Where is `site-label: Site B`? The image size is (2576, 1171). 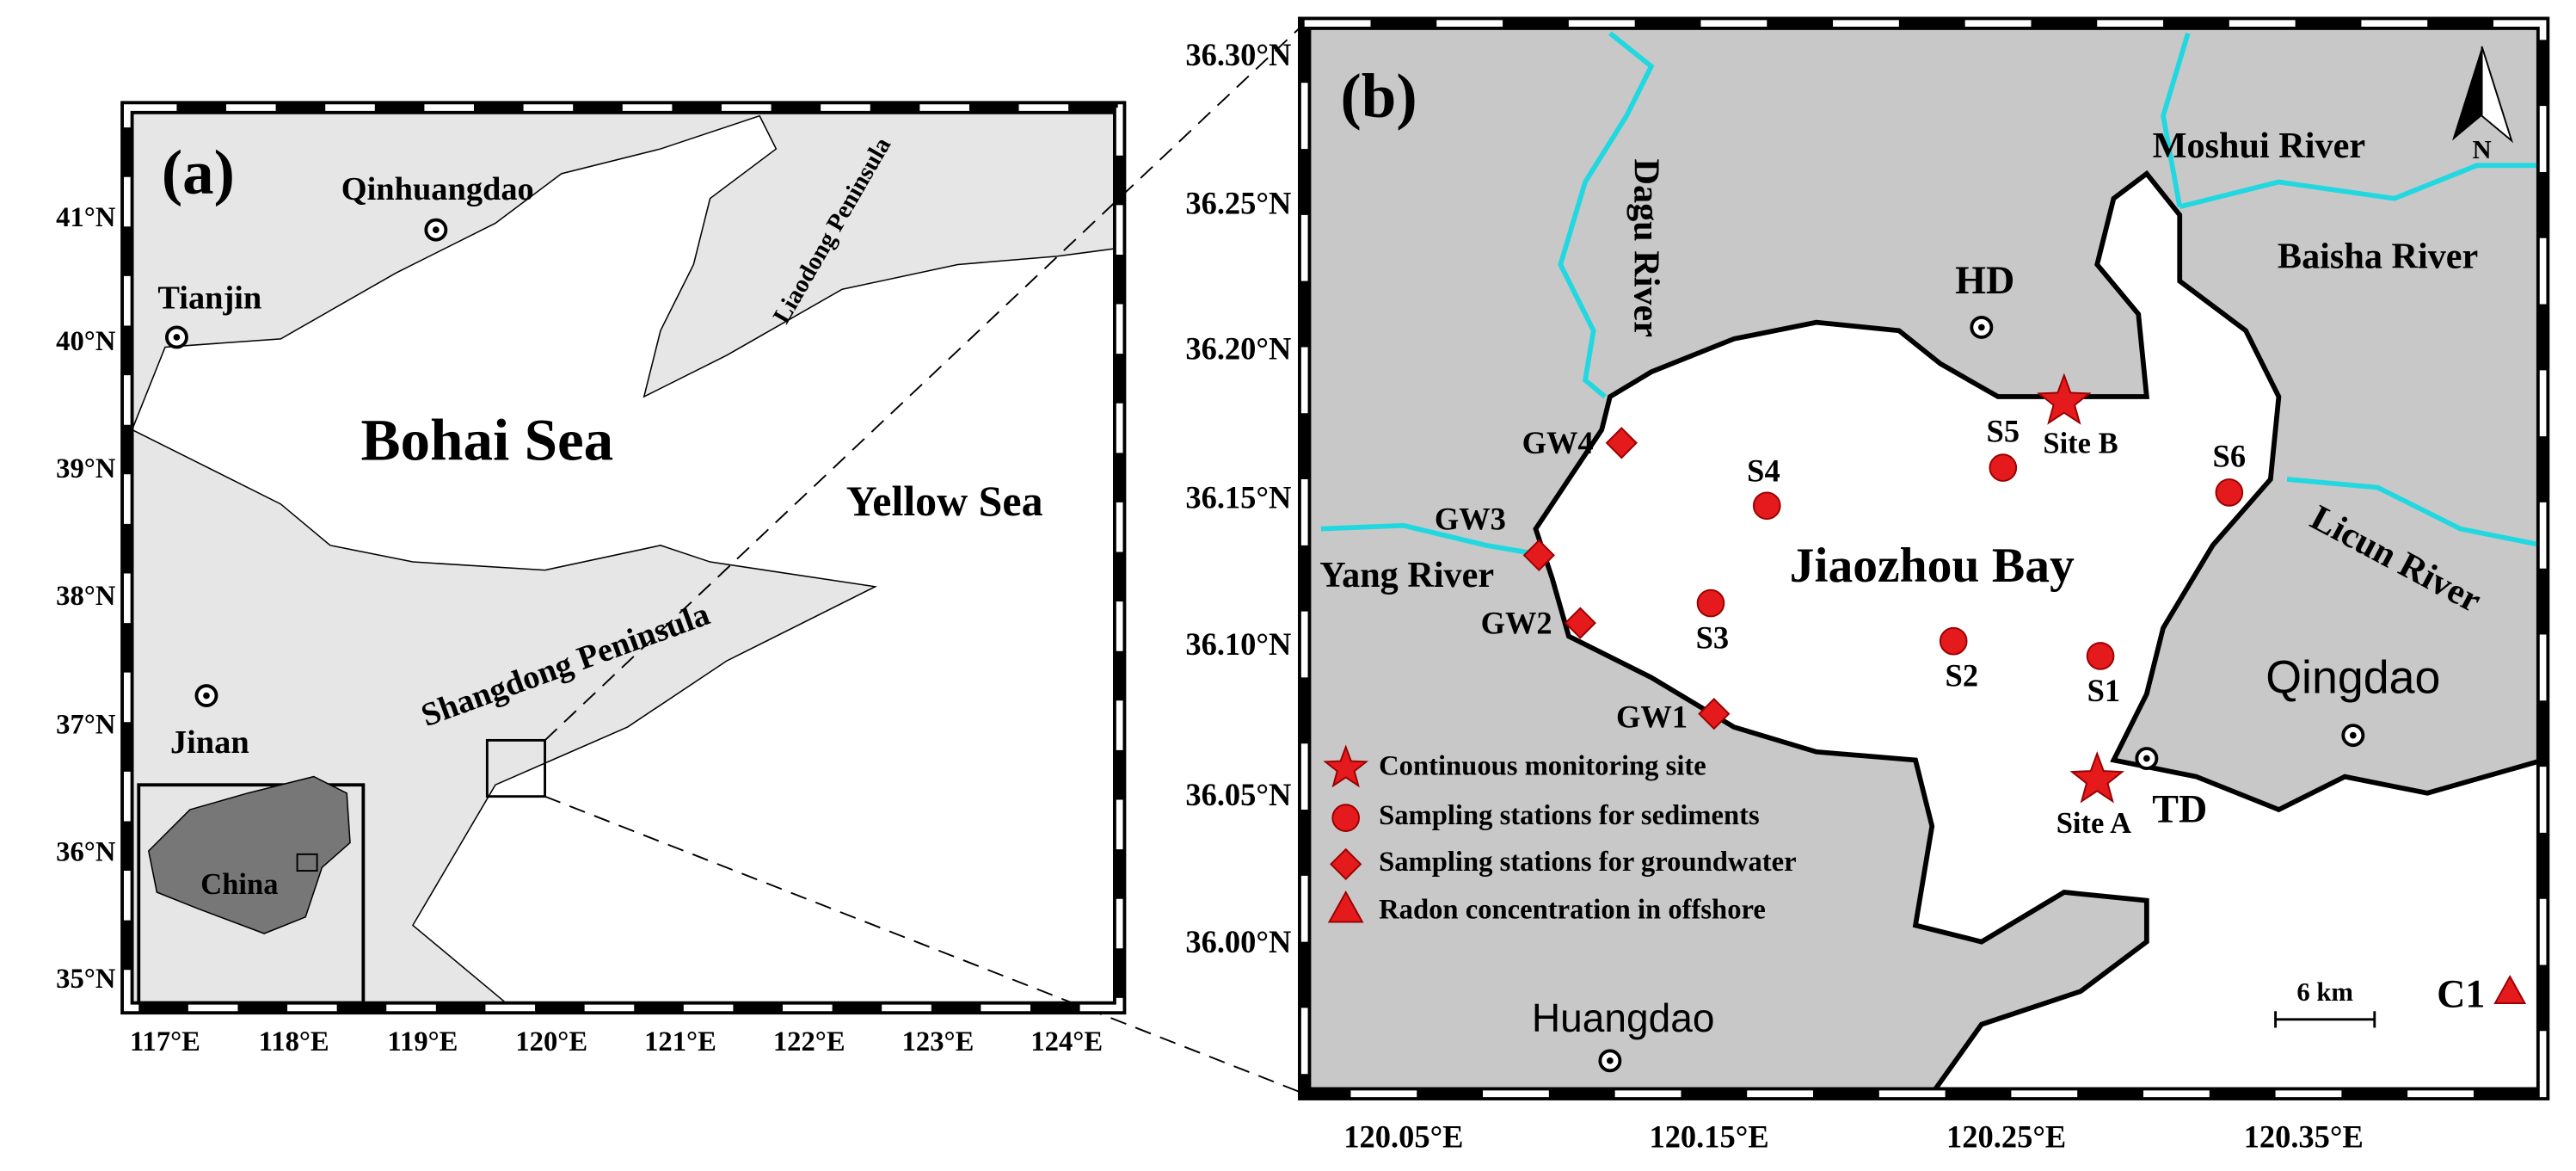 site-label: Site B is located at coordinates (2080, 444).